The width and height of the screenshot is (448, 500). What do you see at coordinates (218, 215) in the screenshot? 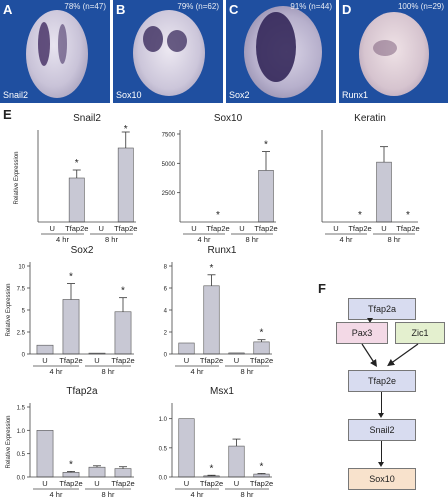
I see `significance-star-sox10-1: *` at bounding box center [218, 215].